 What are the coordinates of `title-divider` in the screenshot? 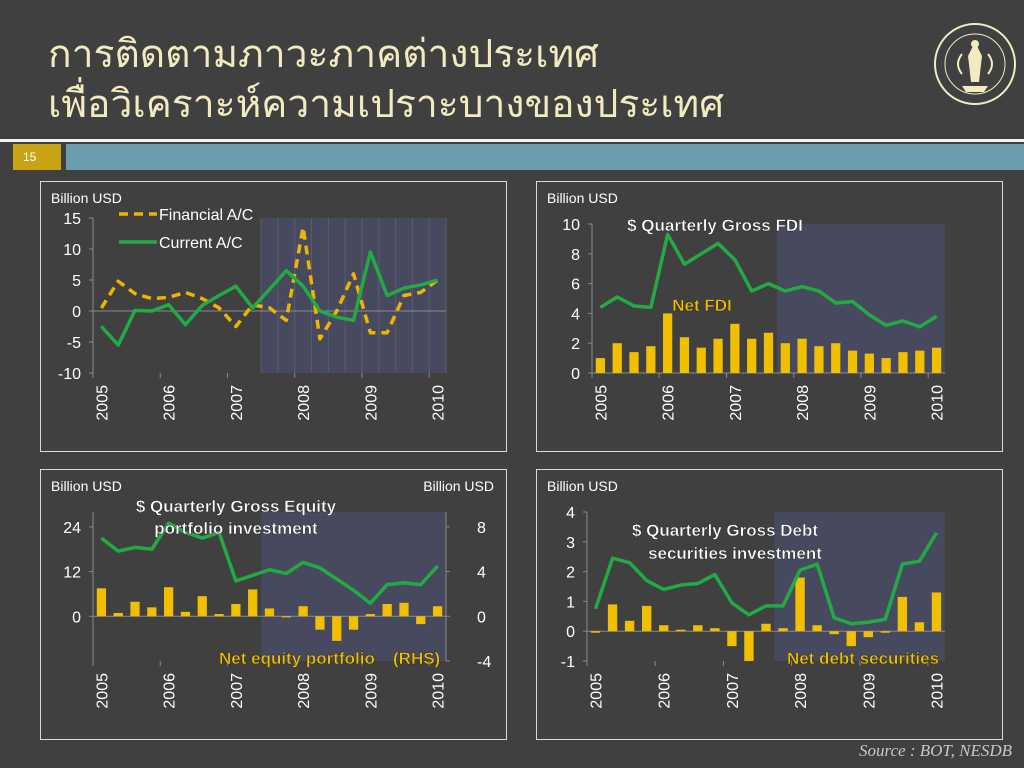 It's located at (512, 140).